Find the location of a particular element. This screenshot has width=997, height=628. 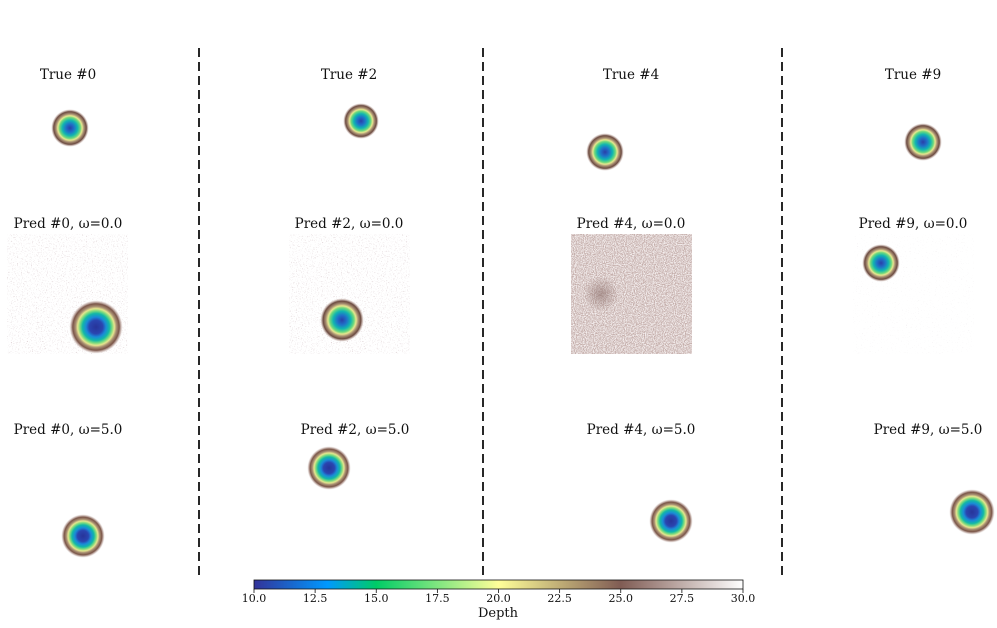

colorbar-tick-label: 27.5 is located at coordinates (682, 598).